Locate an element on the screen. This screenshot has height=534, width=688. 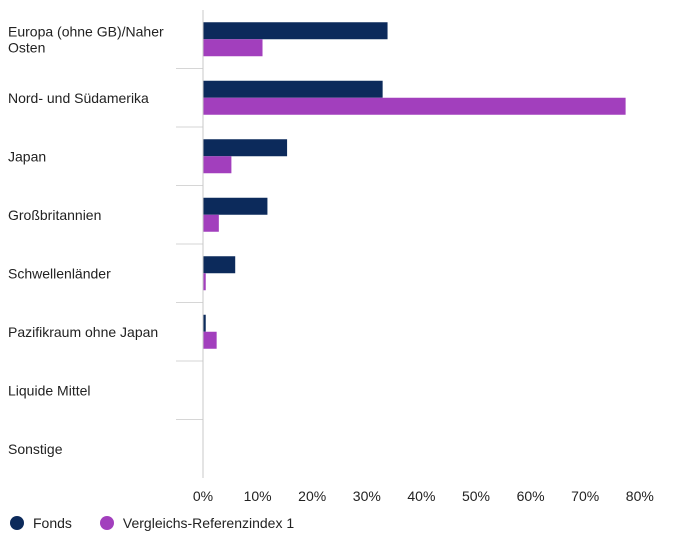
category-label: Pazifikraum ohne Japan is located at coordinates (83, 332).